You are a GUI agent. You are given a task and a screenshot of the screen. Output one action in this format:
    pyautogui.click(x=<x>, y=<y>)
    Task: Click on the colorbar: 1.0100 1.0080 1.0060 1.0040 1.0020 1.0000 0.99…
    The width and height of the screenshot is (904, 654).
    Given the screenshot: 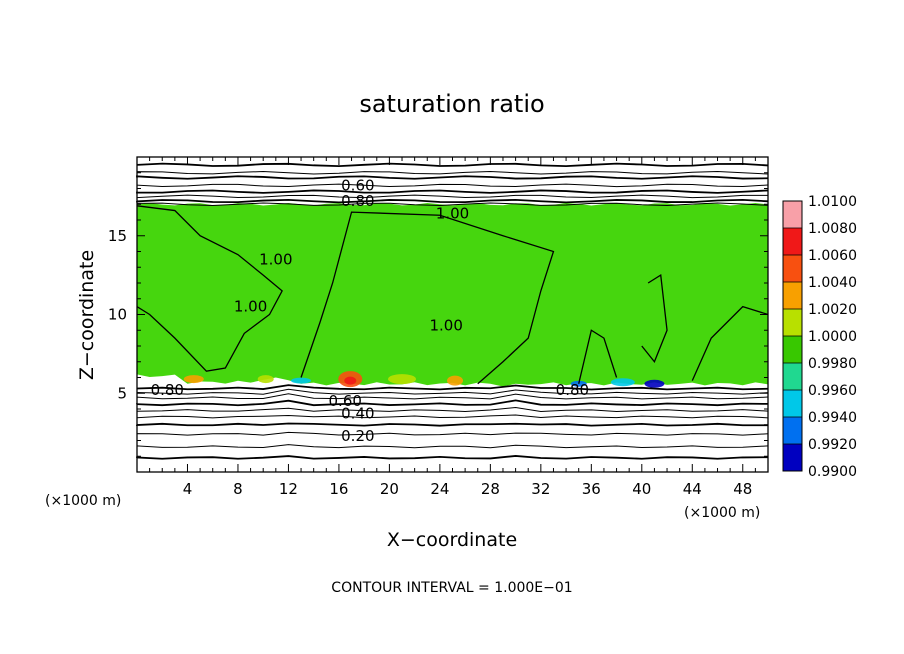 What is the action you would take?
    pyautogui.click(x=819, y=337)
    